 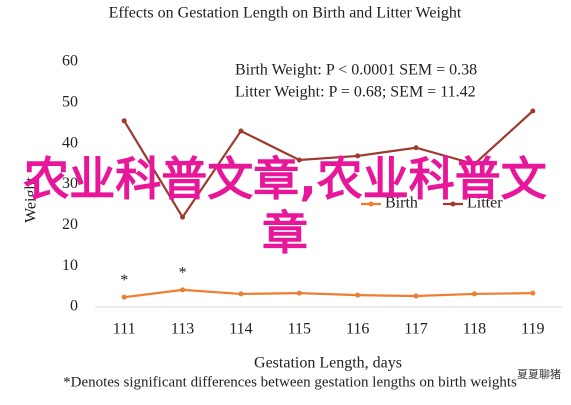 What do you see at coordinates (328, 293) in the screenshot?
I see `line` at bounding box center [328, 293].